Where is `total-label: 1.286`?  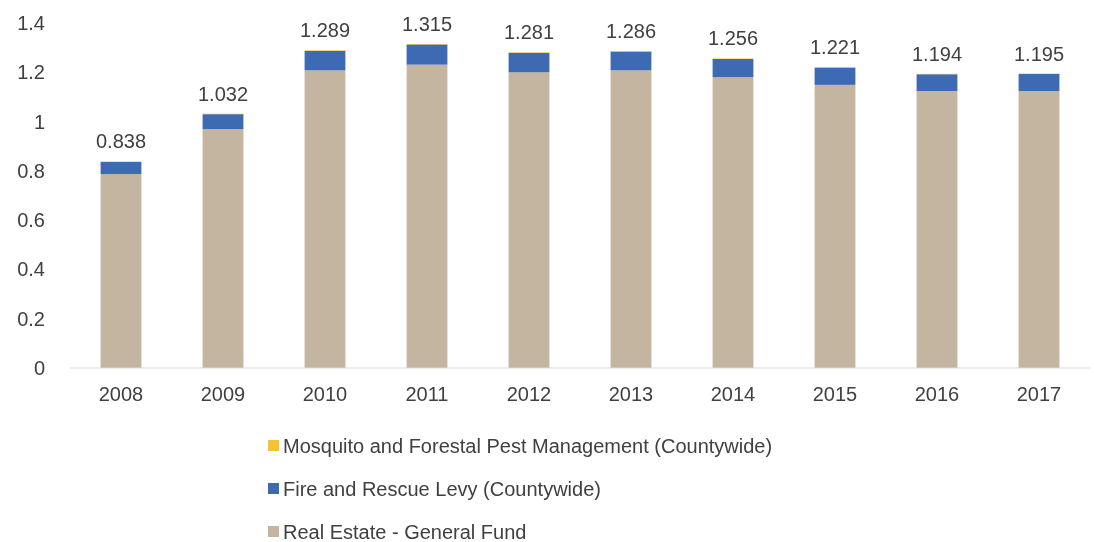
total-label: 1.286 is located at coordinates (631, 31).